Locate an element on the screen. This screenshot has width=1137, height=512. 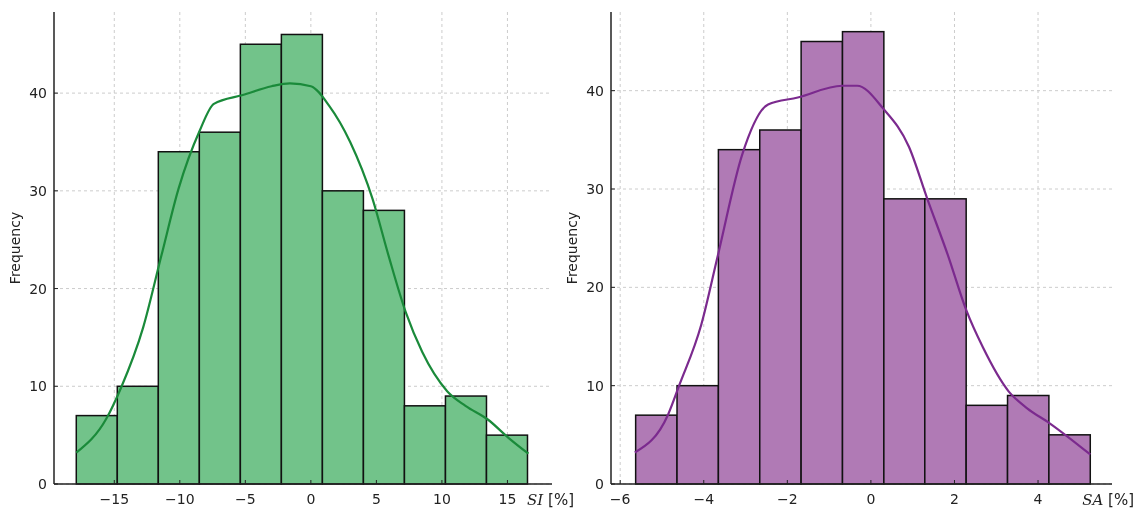
x-tick-label: −4 is located at coordinates (704, 499).